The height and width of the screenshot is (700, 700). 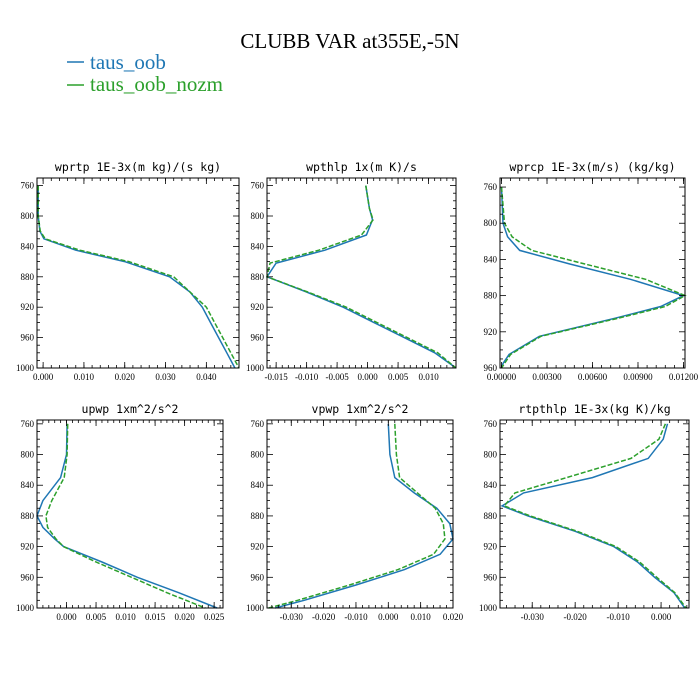 I want to click on x-tick-label: 0.00300, so click(x=547, y=377).